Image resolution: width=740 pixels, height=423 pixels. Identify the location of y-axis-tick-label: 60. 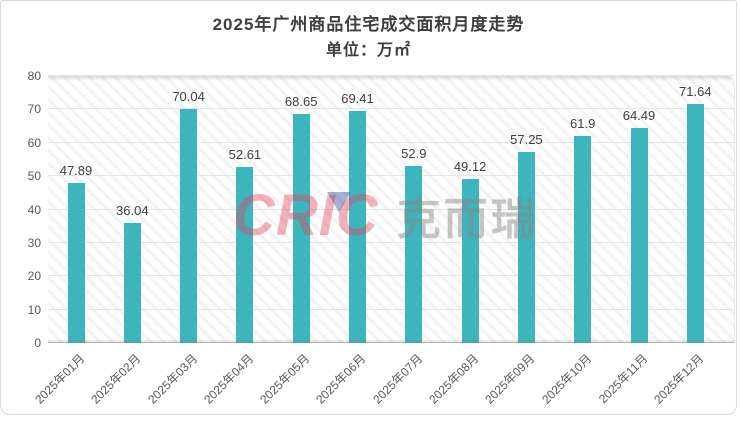
(34, 142).